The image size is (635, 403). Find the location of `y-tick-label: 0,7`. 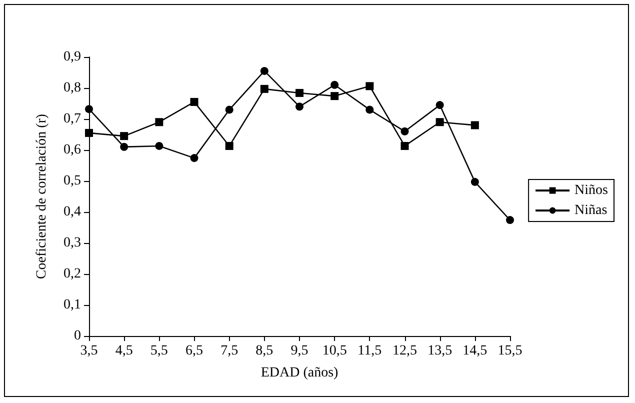

y-tick-label: 0,7 is located at coordinates (72, 119).